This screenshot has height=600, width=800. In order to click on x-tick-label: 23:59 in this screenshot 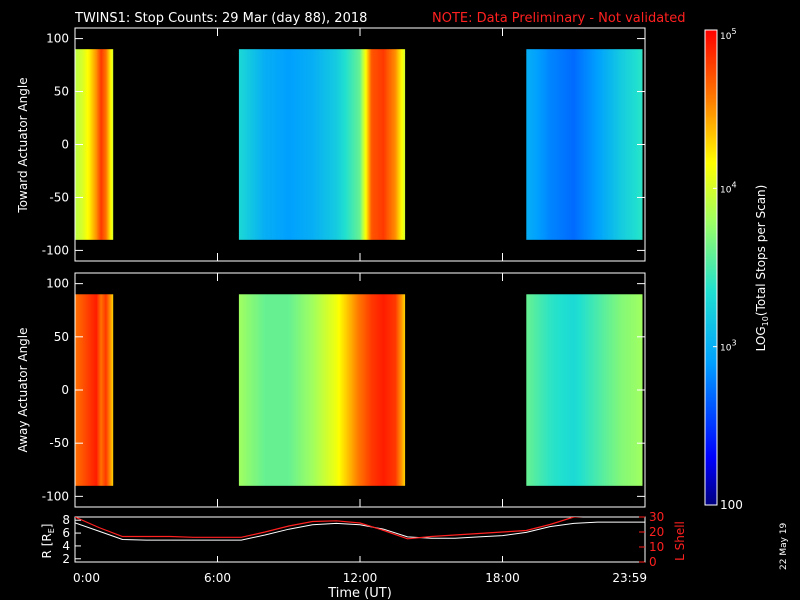, I will do `click(629, 578)`.